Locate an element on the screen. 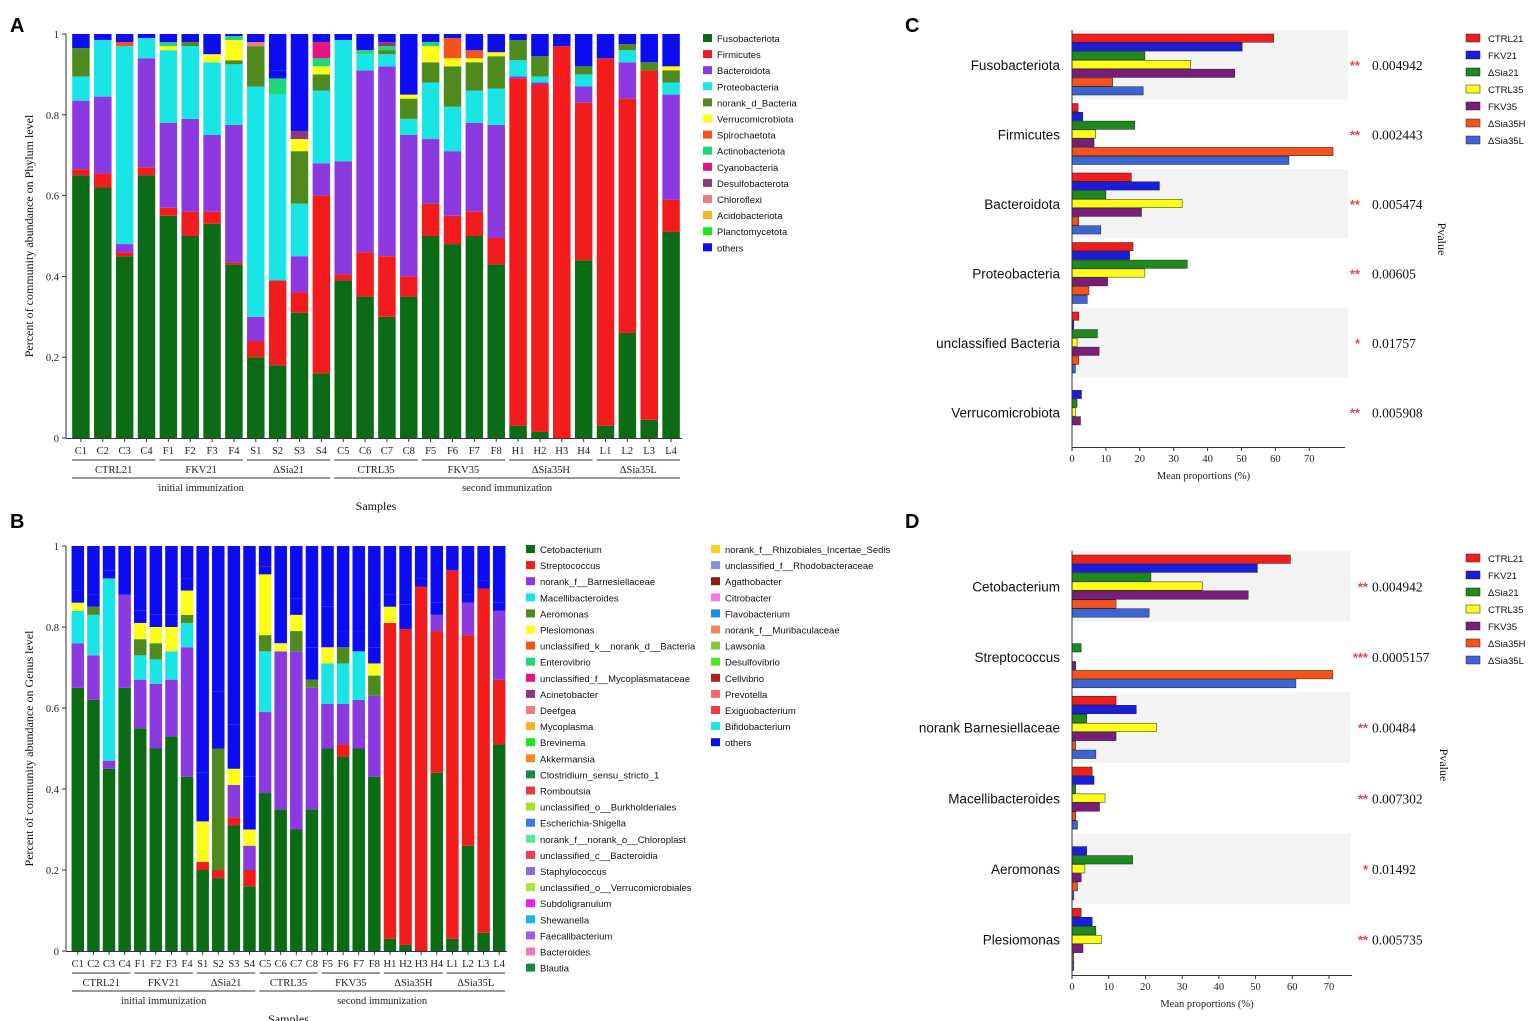 The image size is (1535, 1021). x-axis-title: Mean proportions (%) is located at coordinates (1207, 1004).